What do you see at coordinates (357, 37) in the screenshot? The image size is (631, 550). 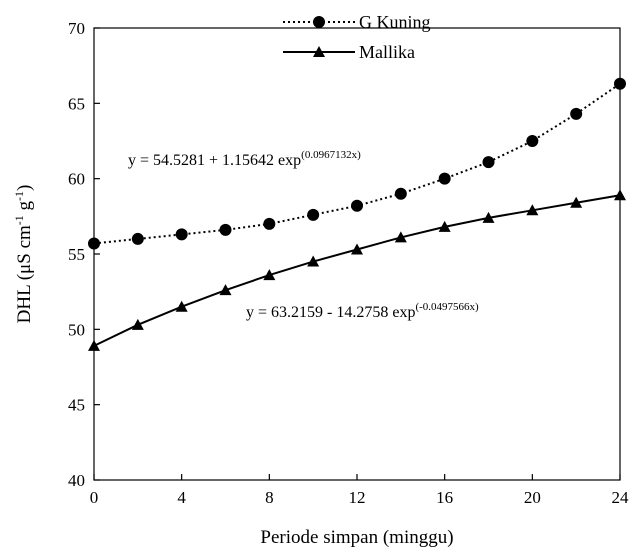 I see `legend: G Kuning Mallika` at bounding box center [357, 37].